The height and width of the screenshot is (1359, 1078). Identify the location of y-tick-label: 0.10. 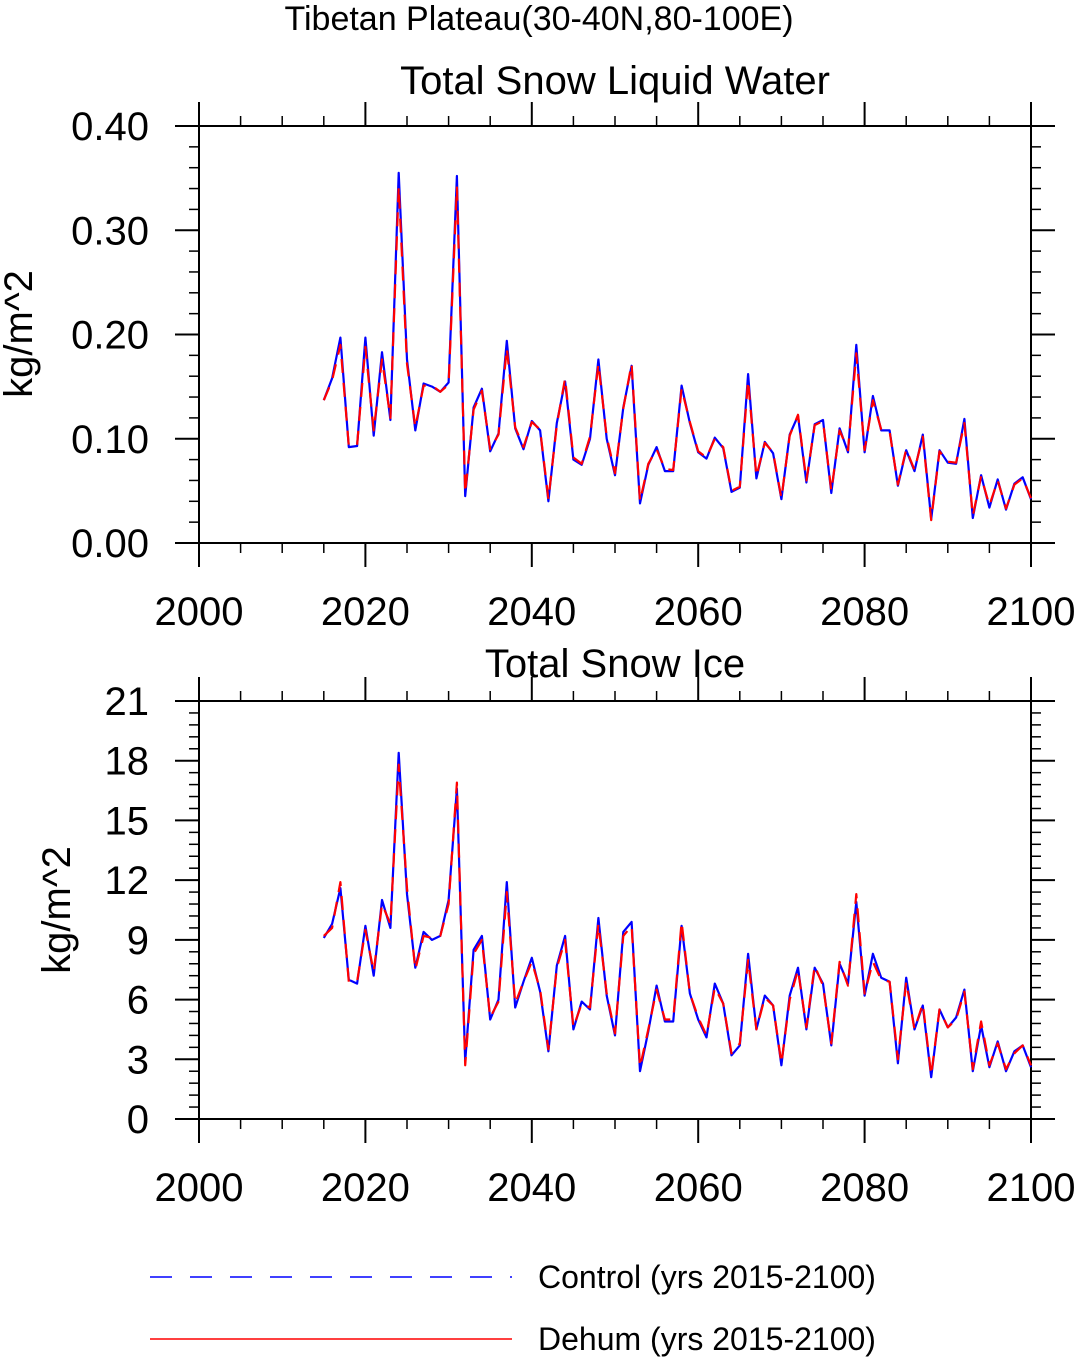
(110, 440).